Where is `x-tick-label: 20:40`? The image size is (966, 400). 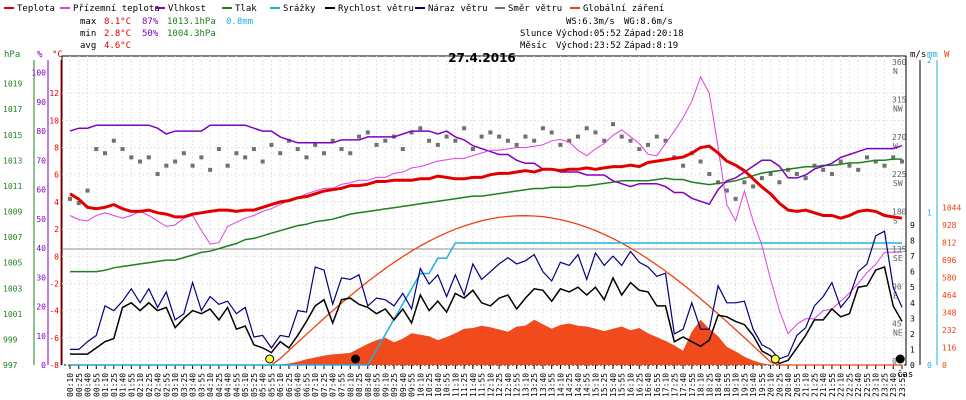 x-tick-label: 20:40 is located at coordinates (788, 385).